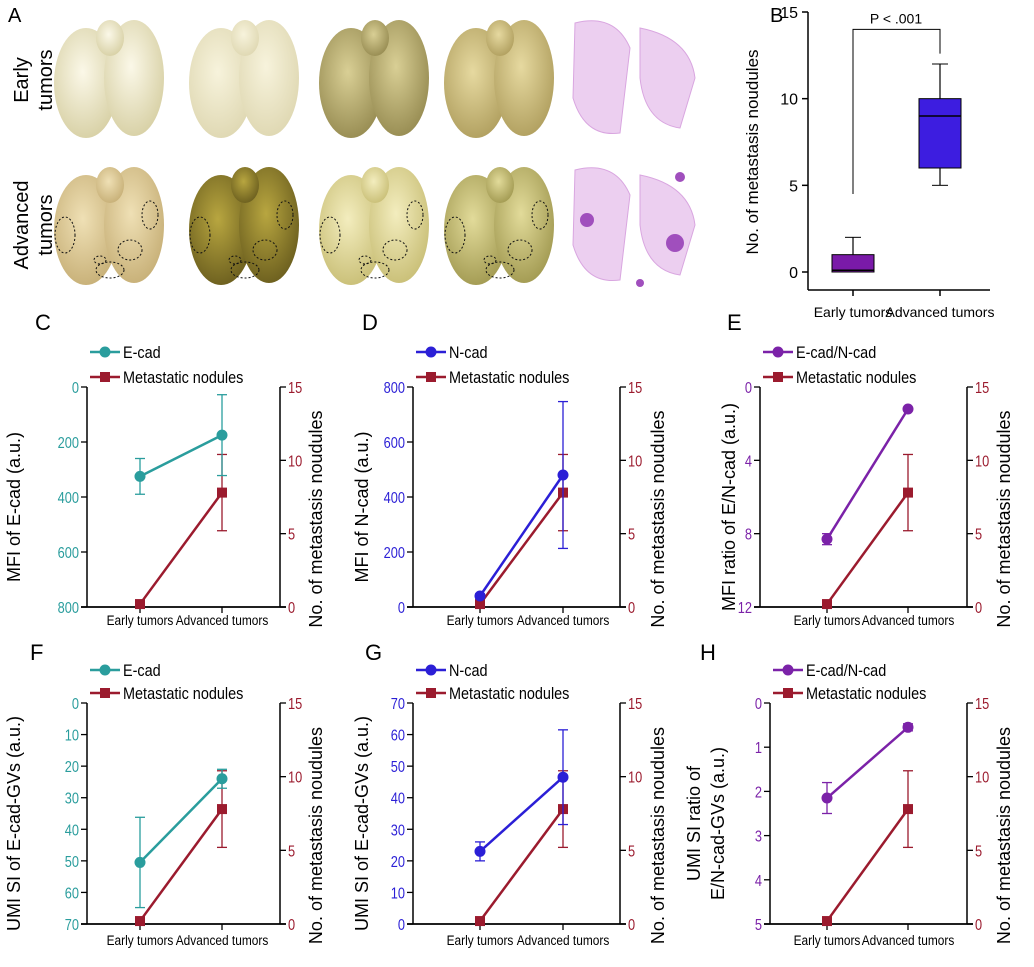  I want to click on panel-letter: D, so click(370, 322).